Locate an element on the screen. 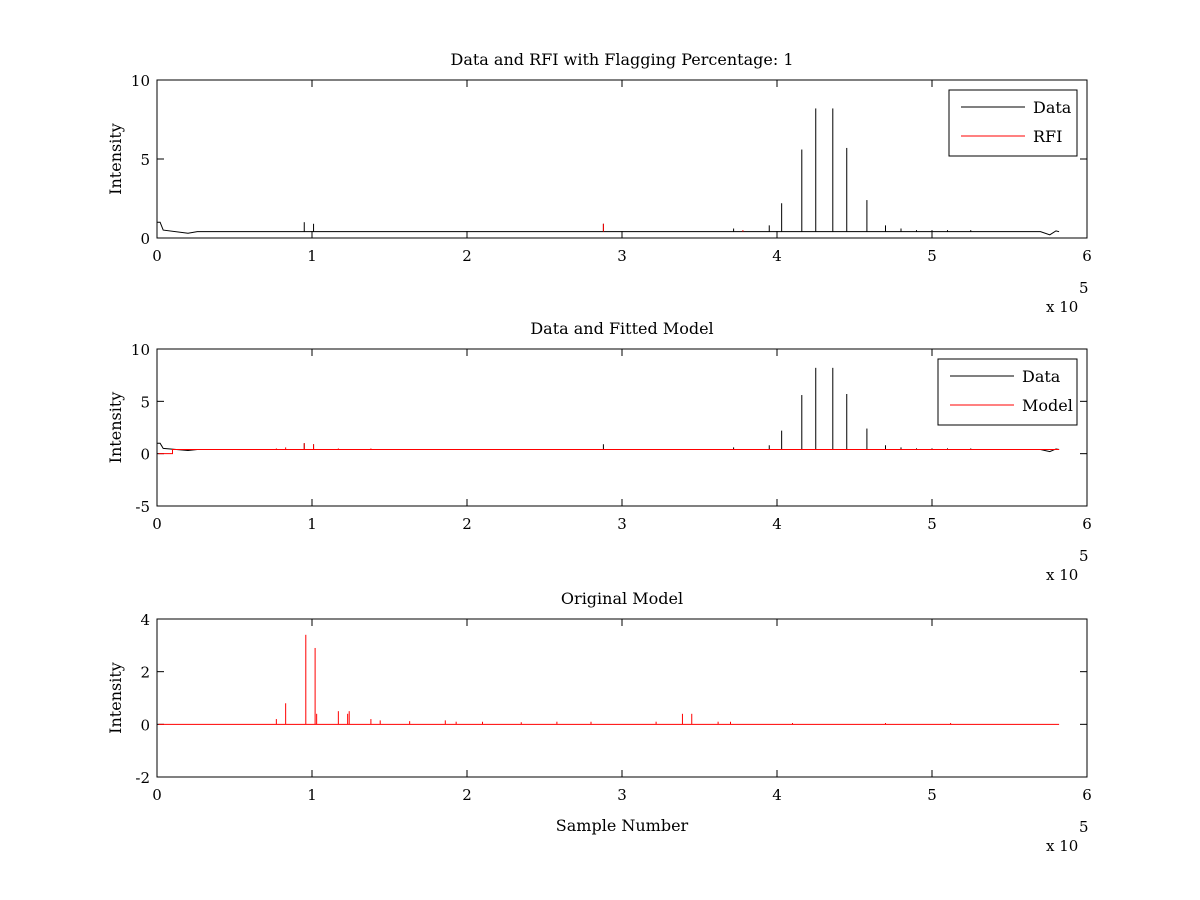 The image size is (1200, 900). legend: Data Model is located at coordinates (1007, 392).